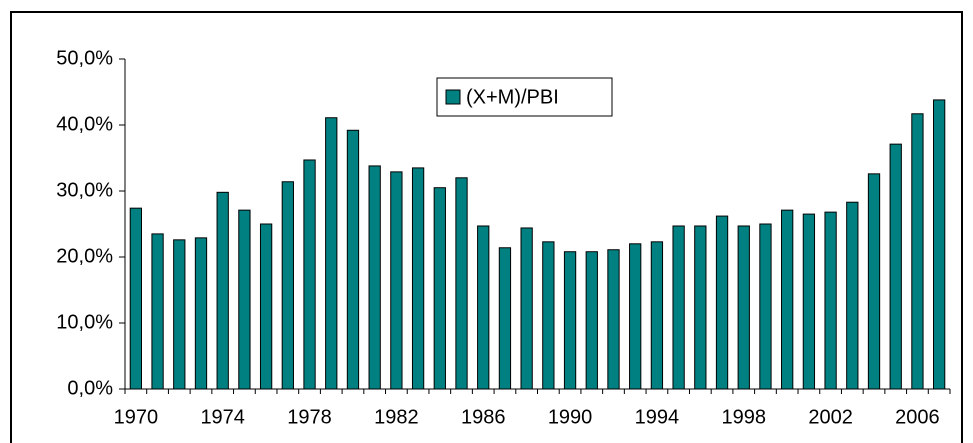 This screenshot has height=443, width=973. Describe the element at coordinates (309, 417) in the screenshot. I see `x-tick-label: 1978` at that location.